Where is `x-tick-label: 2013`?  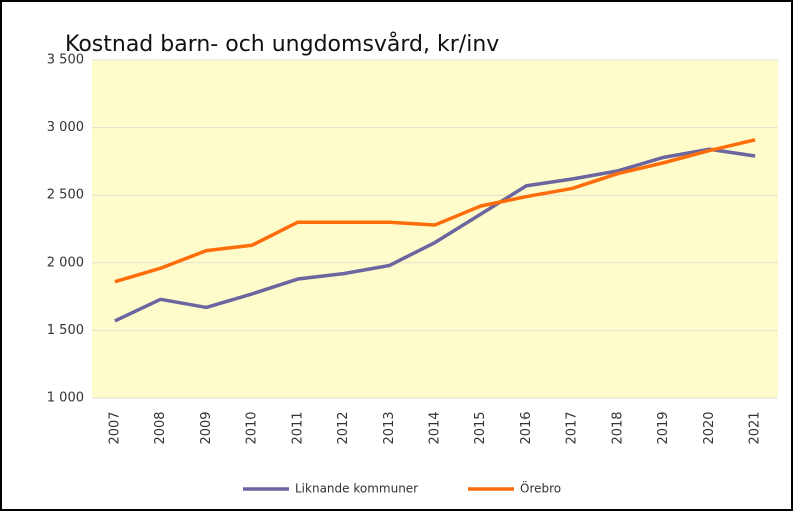
x-tick-label: 2013 is located at coordinates (389, 427).